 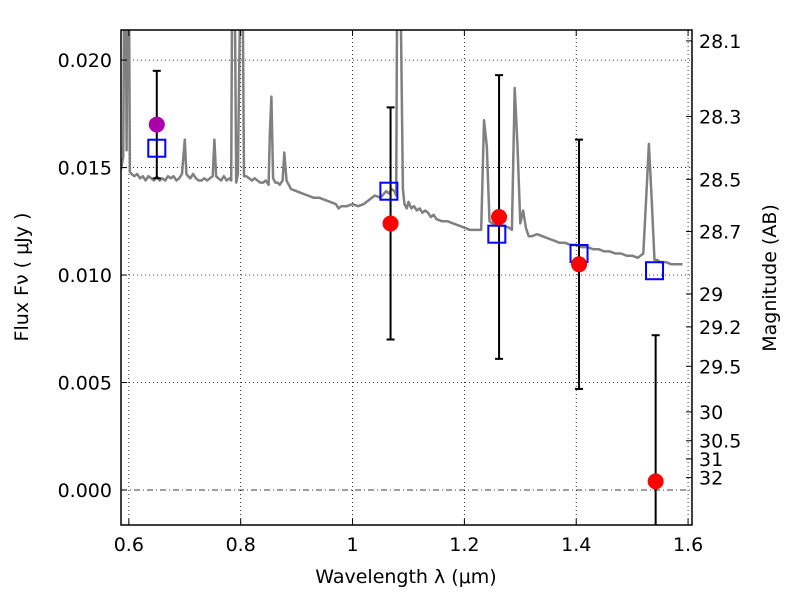 What do you see at coordinates (464, 545) in the screenshot?
I see `x-tick-label: 1.2` at bounding box center [464, 545].